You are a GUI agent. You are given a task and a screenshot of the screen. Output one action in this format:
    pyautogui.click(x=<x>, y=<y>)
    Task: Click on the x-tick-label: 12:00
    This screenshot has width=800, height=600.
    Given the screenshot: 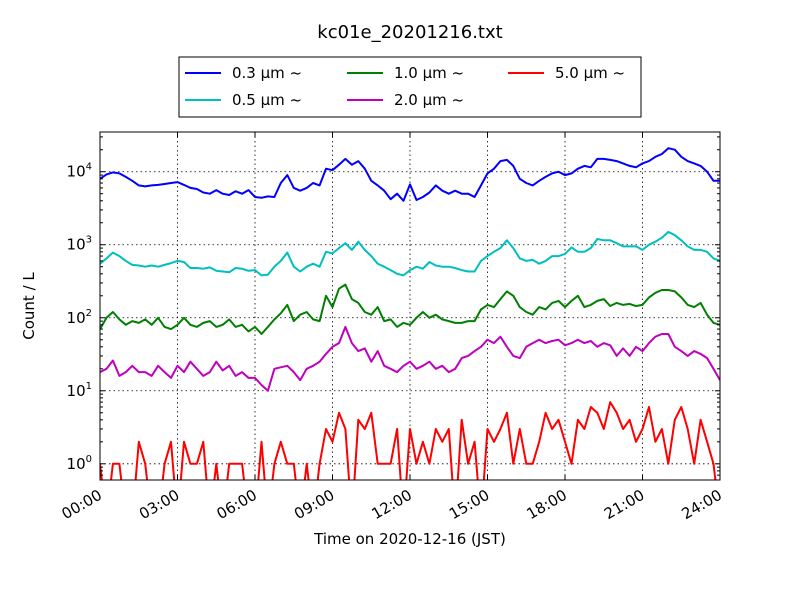 What is the action you would take?
    pyautogui.click(x=392, y=504)
    